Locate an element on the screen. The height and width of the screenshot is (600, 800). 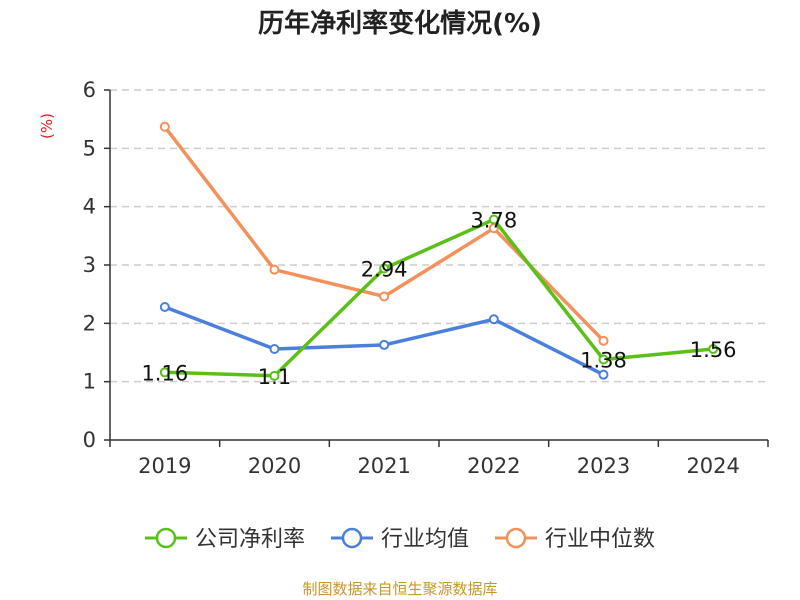
legend-item-2: 行业均值 is located at coordinates (400, 539).